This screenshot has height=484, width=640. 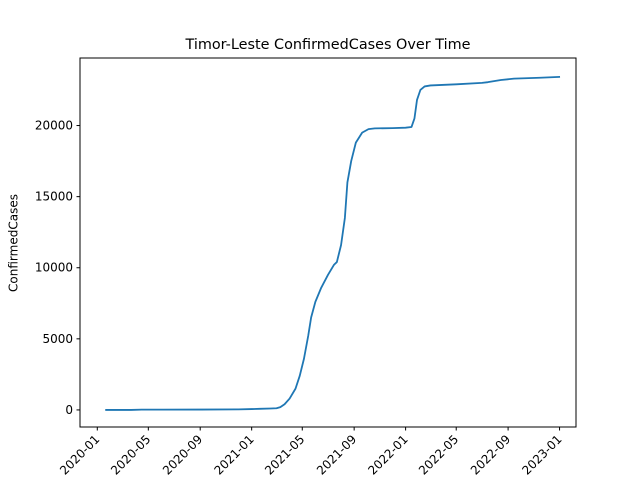 I want to click on y-tick-label: 15000, so click(x=54, y=197).